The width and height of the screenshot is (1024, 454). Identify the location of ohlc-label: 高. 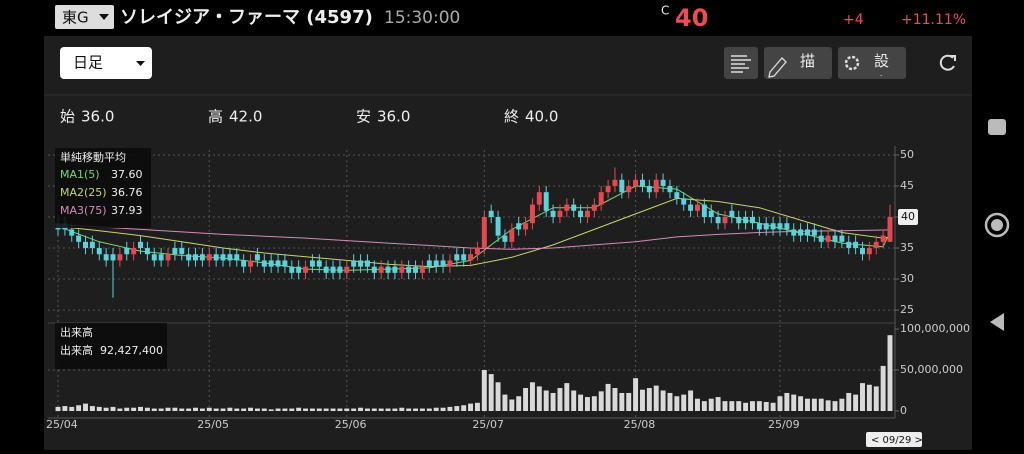
(215, 117).